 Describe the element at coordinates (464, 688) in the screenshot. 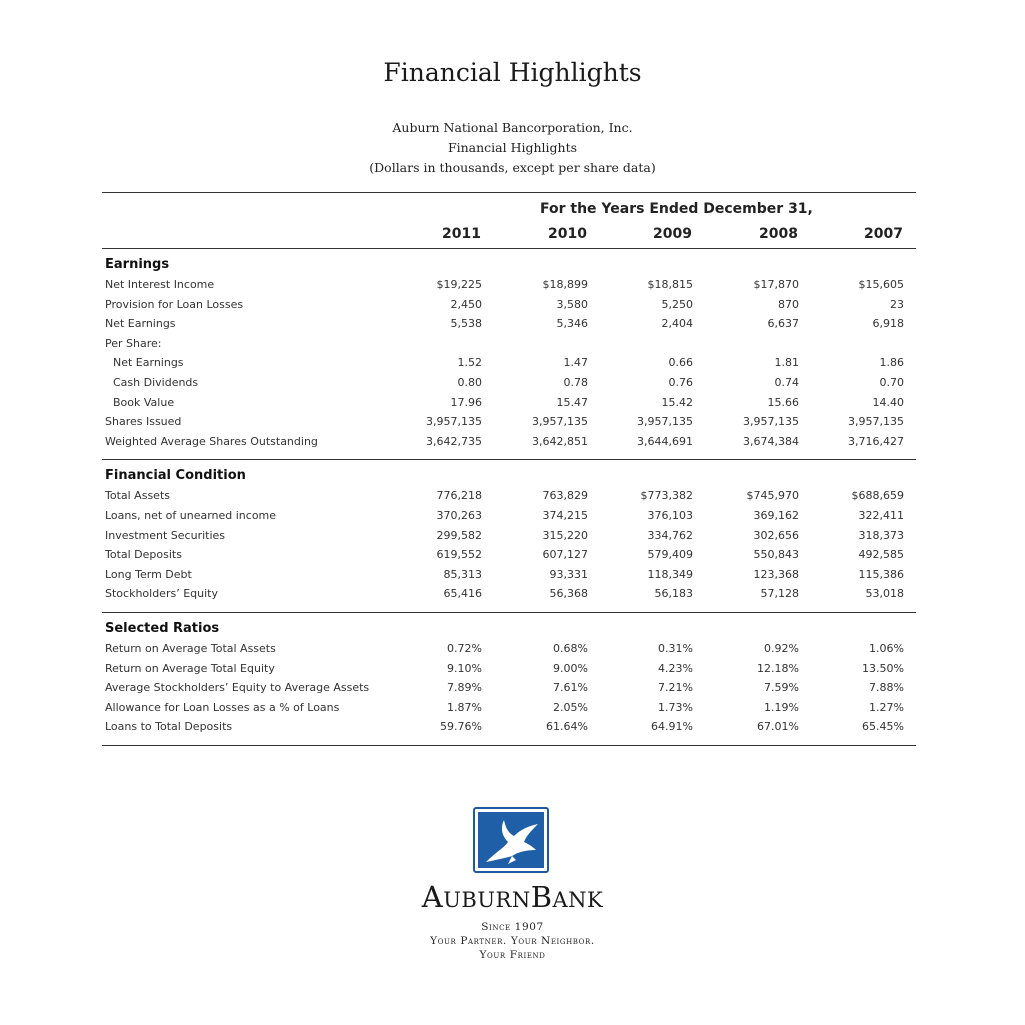

I see `row-value: 7.89%` at that location.